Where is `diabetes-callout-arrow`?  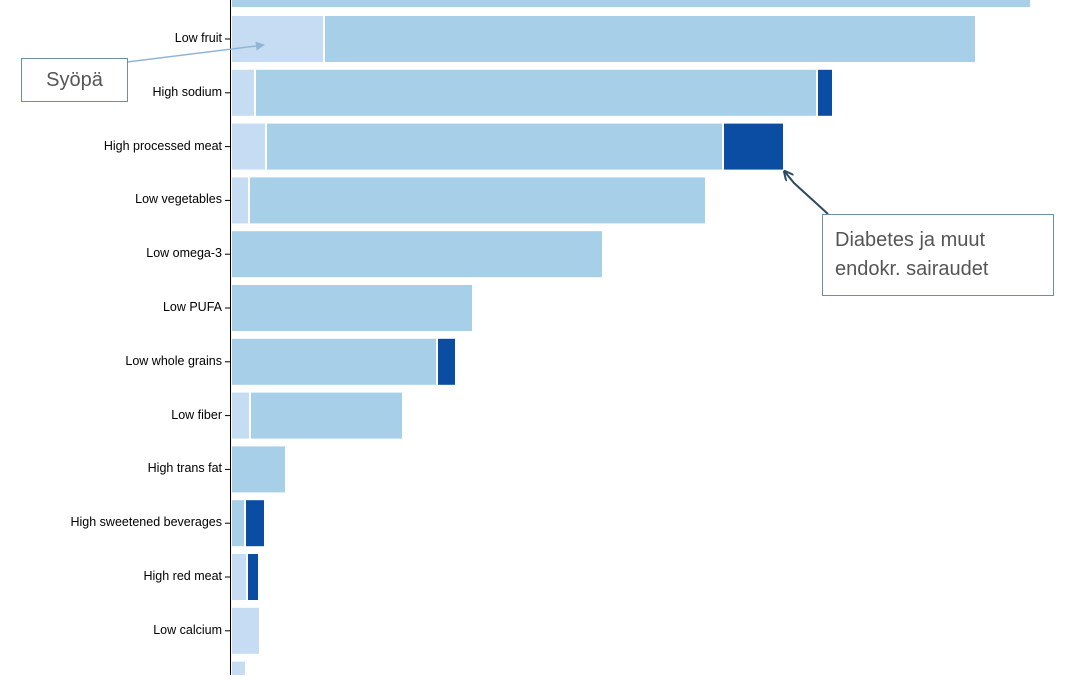 diabetes-callout-arrow is located at coordinates (807, 193).